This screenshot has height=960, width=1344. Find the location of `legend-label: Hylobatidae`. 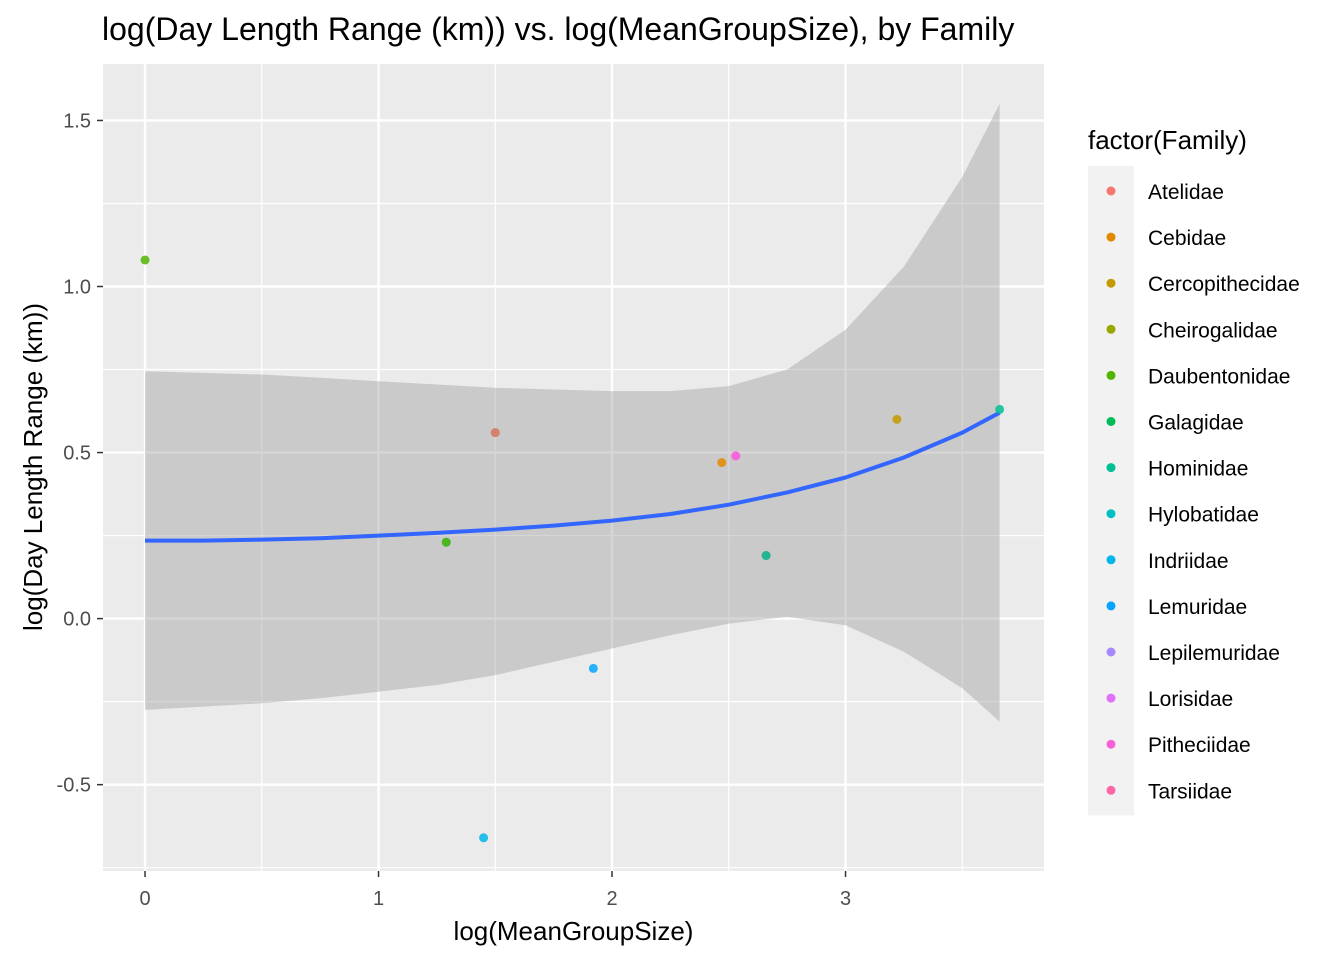

legend-label: Hylobatidae is located at coordinates (1203, 515).